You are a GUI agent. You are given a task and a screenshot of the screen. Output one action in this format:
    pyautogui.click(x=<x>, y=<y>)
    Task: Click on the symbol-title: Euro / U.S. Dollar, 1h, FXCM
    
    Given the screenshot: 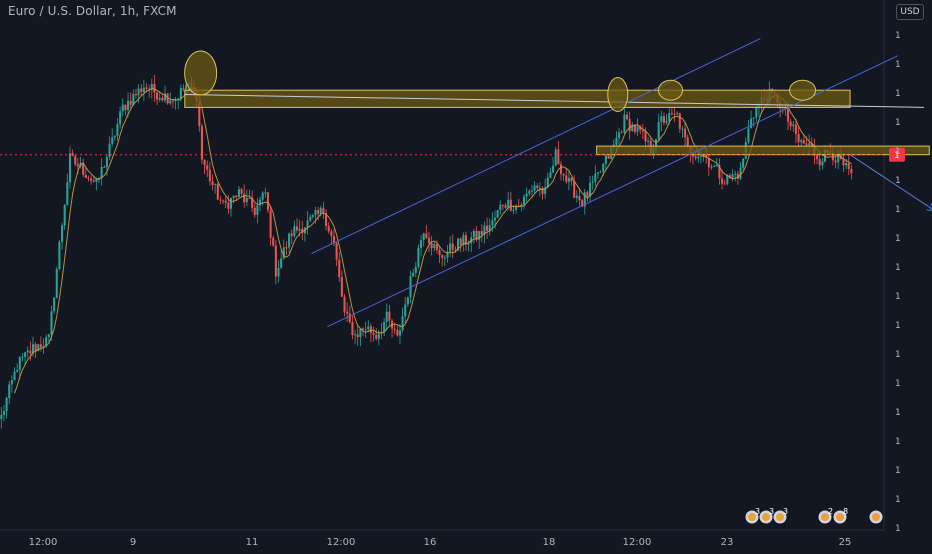 What is the action you would take?
    pyautogui.click(x=92, y=11)
    